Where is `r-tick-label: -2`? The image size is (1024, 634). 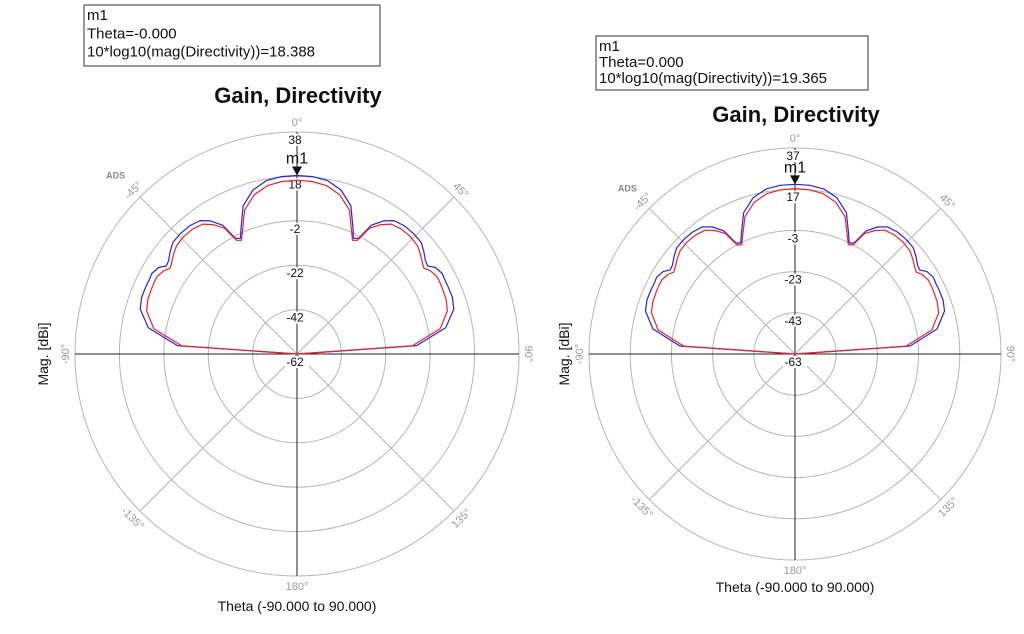 r-tick-label: -2 is located at coordinates (295, 229).